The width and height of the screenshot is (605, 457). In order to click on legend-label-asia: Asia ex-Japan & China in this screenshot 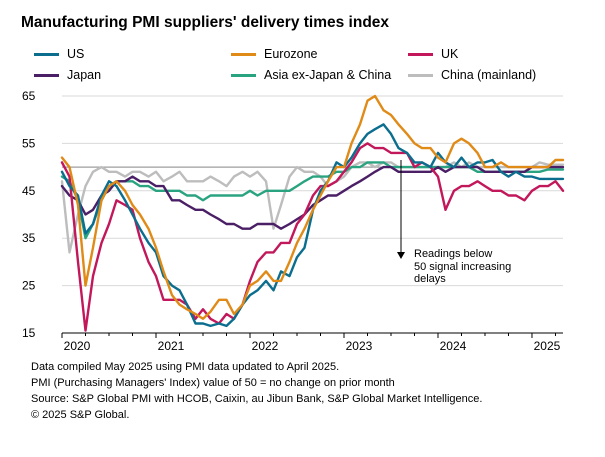, I will do `click(328, 75)`.